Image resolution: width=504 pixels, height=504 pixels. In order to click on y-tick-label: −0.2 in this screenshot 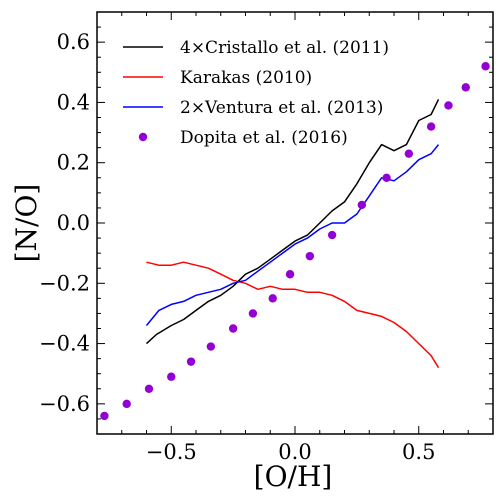, I will do `click(64, 283)`.